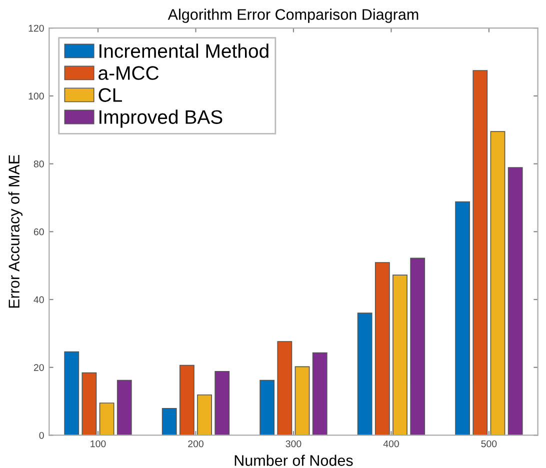 The image size is (546, 468). What do you see at coordinates (15, 231) in the screenshot?
I see `y-axis-title: Error Accuracy of MAE` at bounding box center [15, 231].